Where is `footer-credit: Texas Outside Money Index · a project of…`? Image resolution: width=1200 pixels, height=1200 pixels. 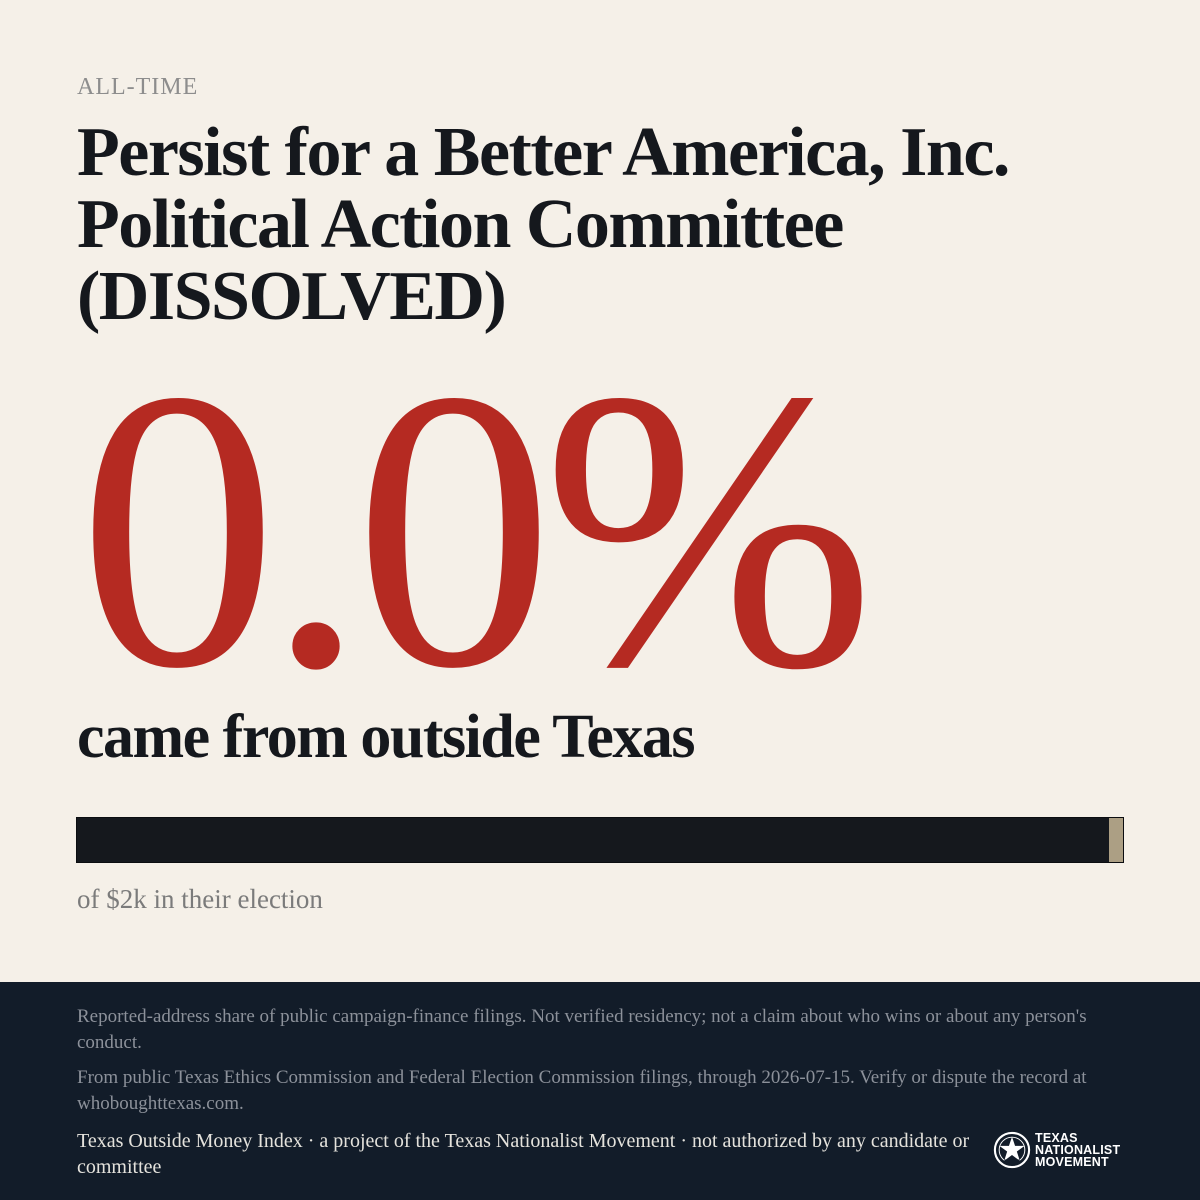 footer-credit: Texas Outside Money Index · a project of… is located at coordinates (523, 1154).